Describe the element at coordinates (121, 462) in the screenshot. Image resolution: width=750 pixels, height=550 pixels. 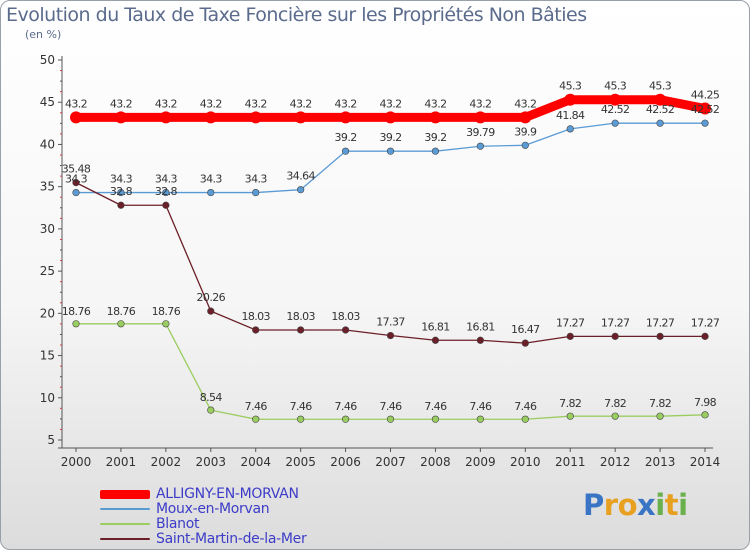
I see `x-tick-label: 2001` at that location.